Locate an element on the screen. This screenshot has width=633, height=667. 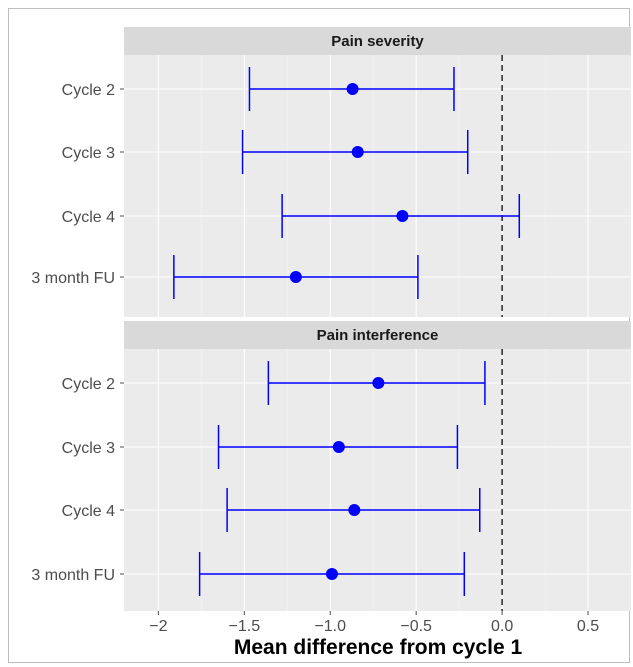
panel-title: Pain severity is located at coordinates (377, 41).